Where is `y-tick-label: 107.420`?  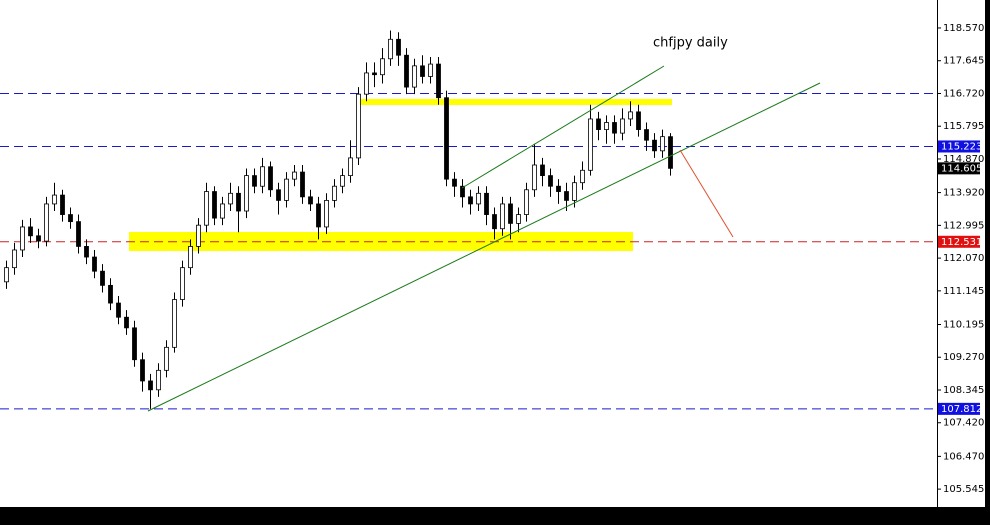 y-tick-label: 107.420 is located at coordinates (963, 423).